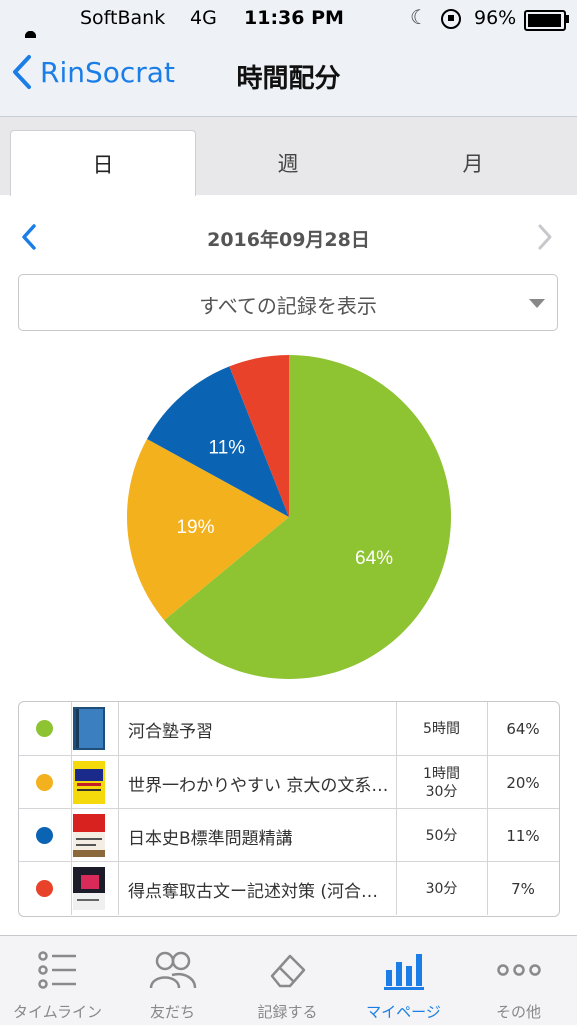 This screenshot has height=1025, width=577. I want to click on legend-title: 得点奪取古文ー記述対策 (河合塾シリーズ), so click(259, 892).